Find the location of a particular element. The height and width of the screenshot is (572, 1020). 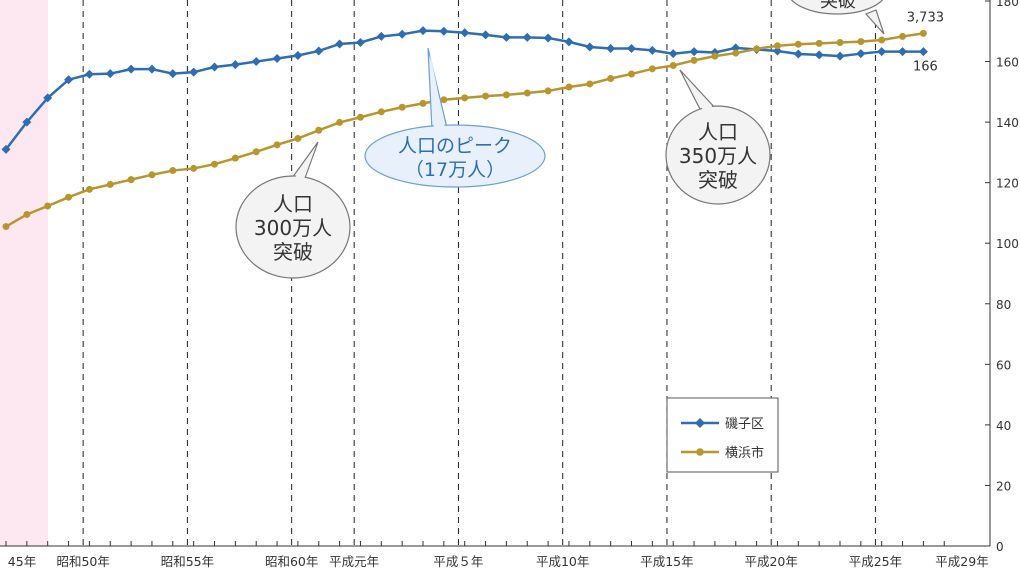

y-tick-label: 80 is located at coordinates (1003, 305).